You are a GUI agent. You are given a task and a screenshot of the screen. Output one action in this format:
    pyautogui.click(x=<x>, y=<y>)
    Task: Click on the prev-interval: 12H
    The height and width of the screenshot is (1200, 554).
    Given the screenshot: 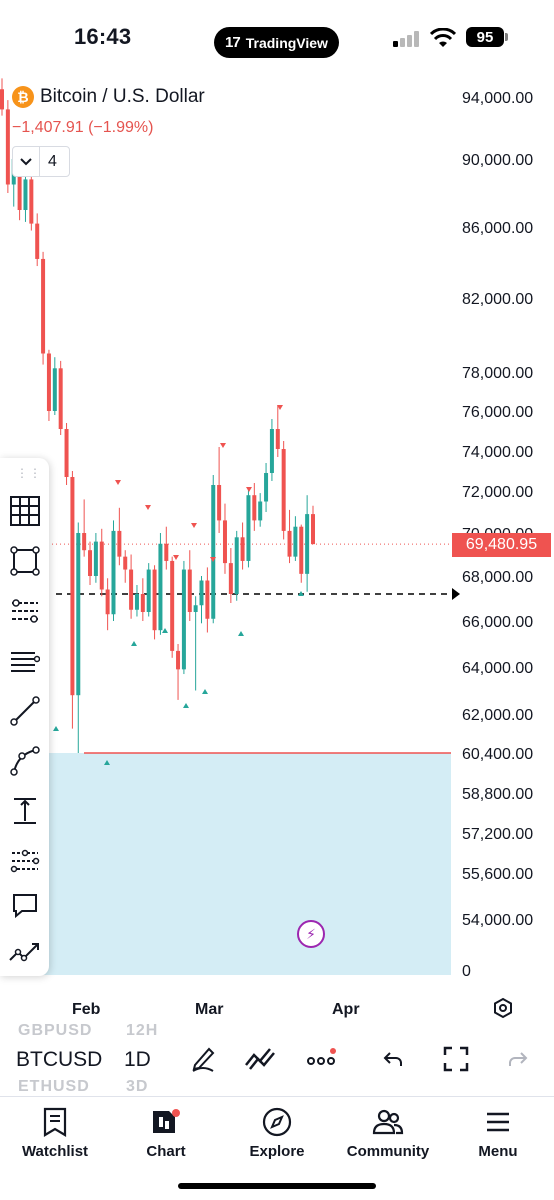 What is the action you would take?
    pyautogui.click(x=142, y=1030)
    